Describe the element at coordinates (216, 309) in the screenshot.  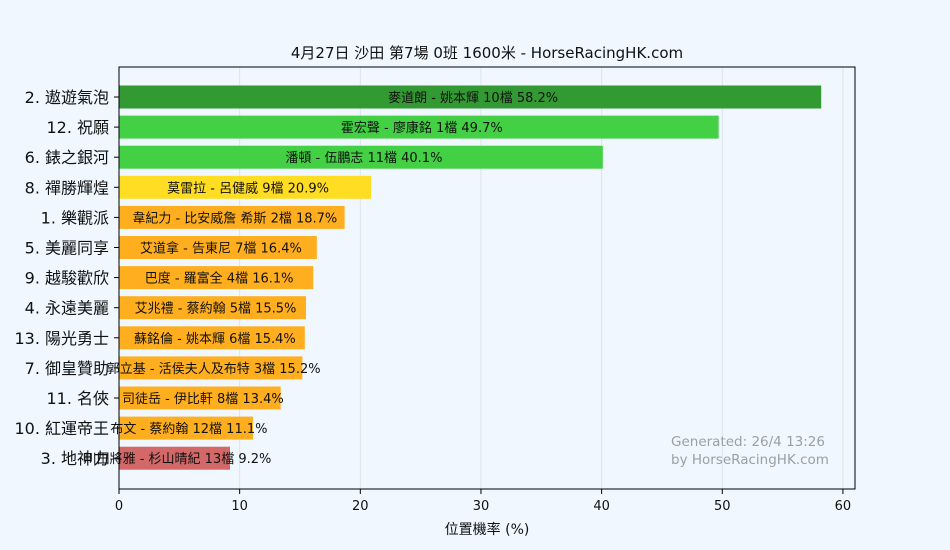
I see `bar-label: 艾兆禮 - 蔡約翰 5檔 15.5%` at that location.